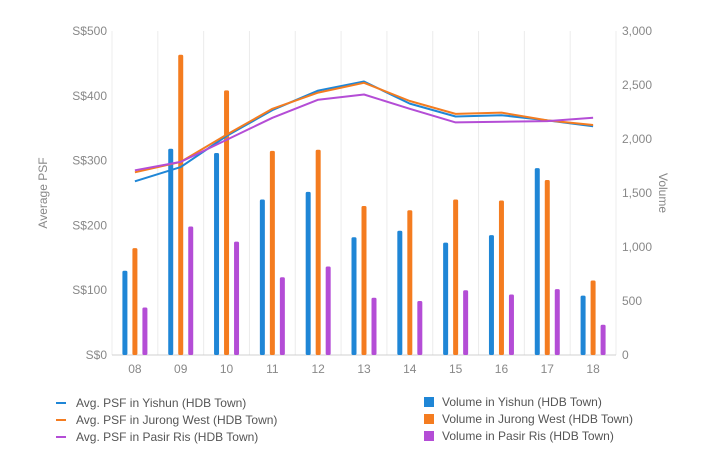 The height and width of the screenshot is (464, 707). What do you see at coordinates (272, 369) in the screenshot?
I see `x-tick-label: 11` at bounding box center [272, 369].